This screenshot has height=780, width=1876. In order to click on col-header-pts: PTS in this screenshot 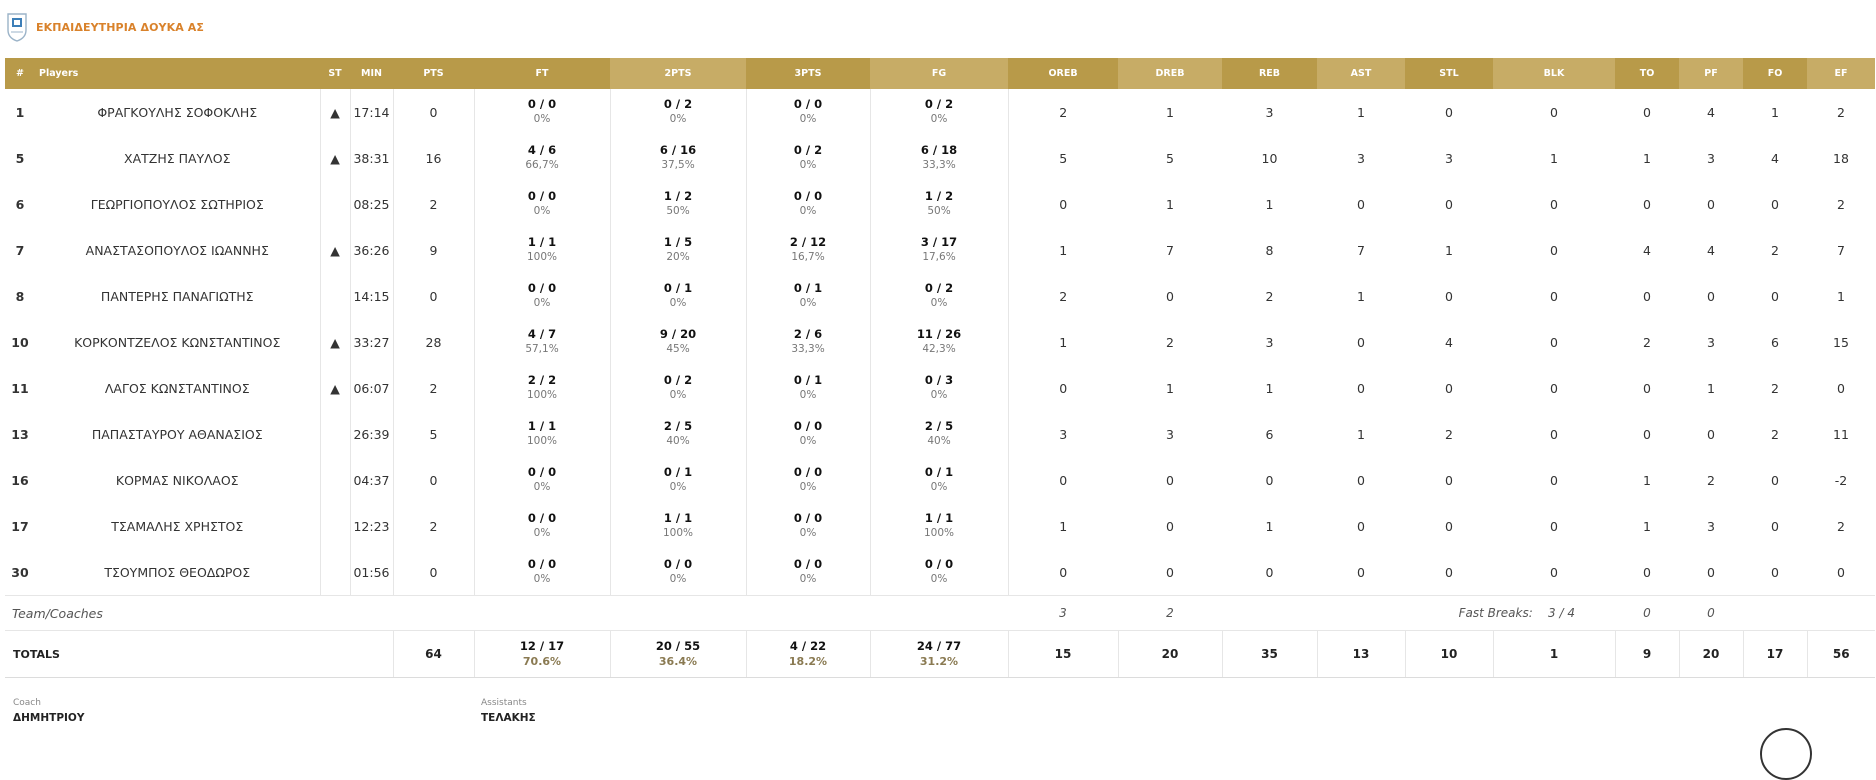, I will do `click(433, 73)`.